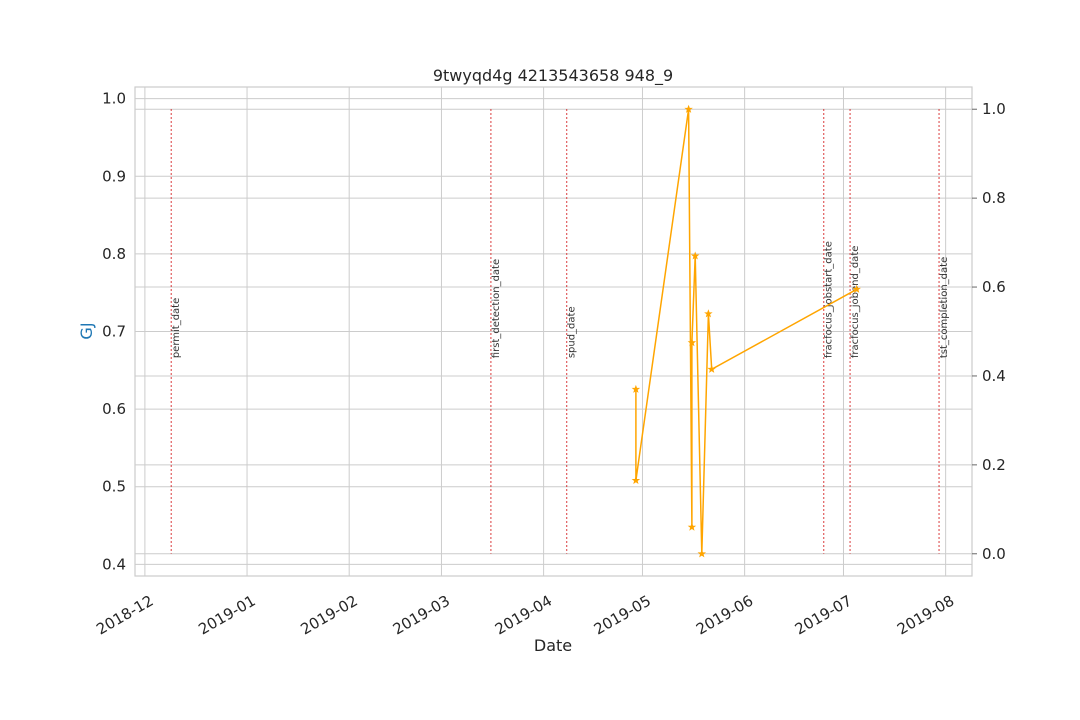  What do you see at coordinates (994, 465) in the screenshot?
I see `y-right-tick-label: 0.2` at bounding box center [994, 465].